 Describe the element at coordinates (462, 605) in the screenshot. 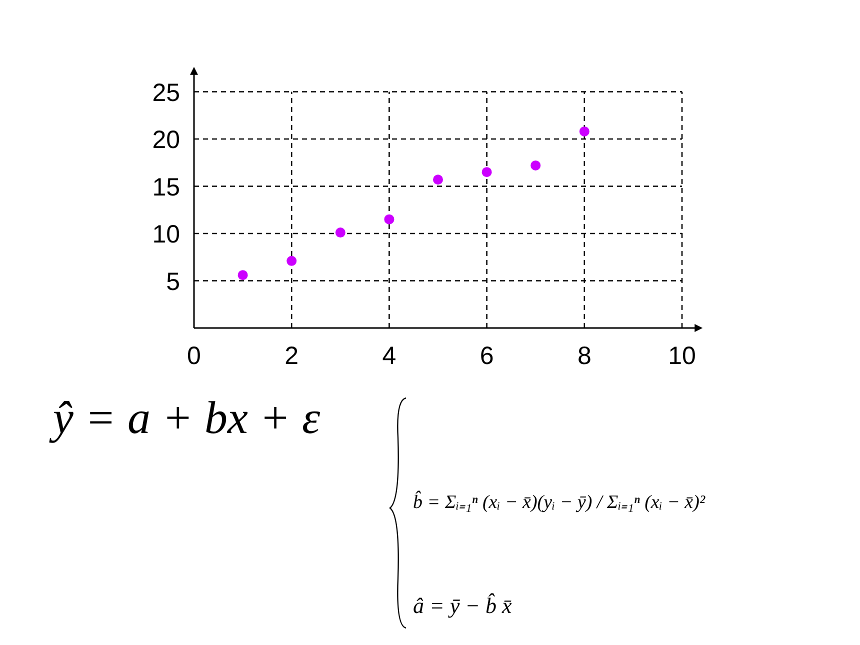

I see `text: â = ȳ − b̂ x̄` at that location.